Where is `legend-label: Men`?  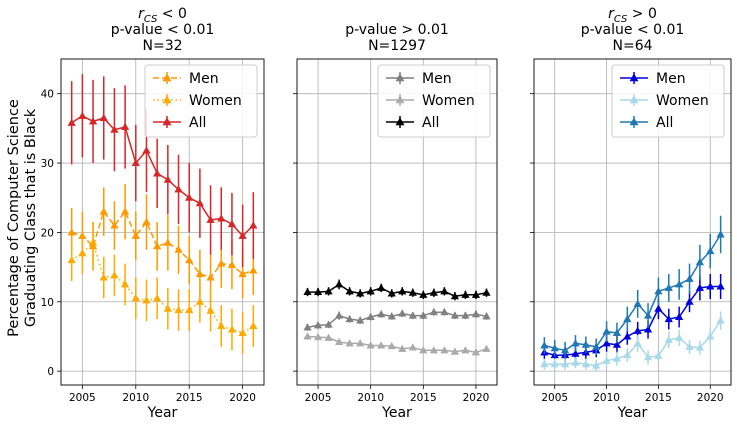 legend-label: Men is located at coordinates (204, 79).